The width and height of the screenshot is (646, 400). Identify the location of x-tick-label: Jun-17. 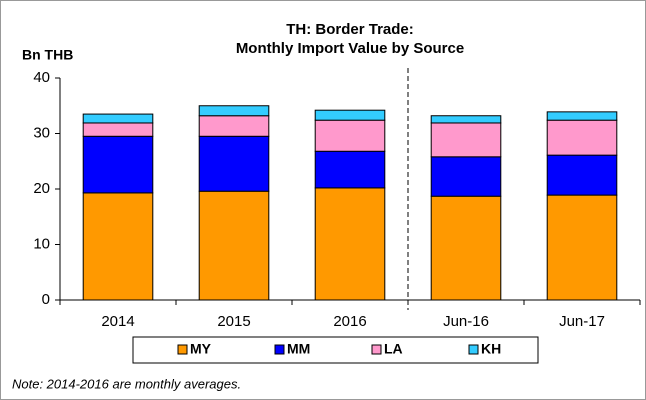
(582, 321).